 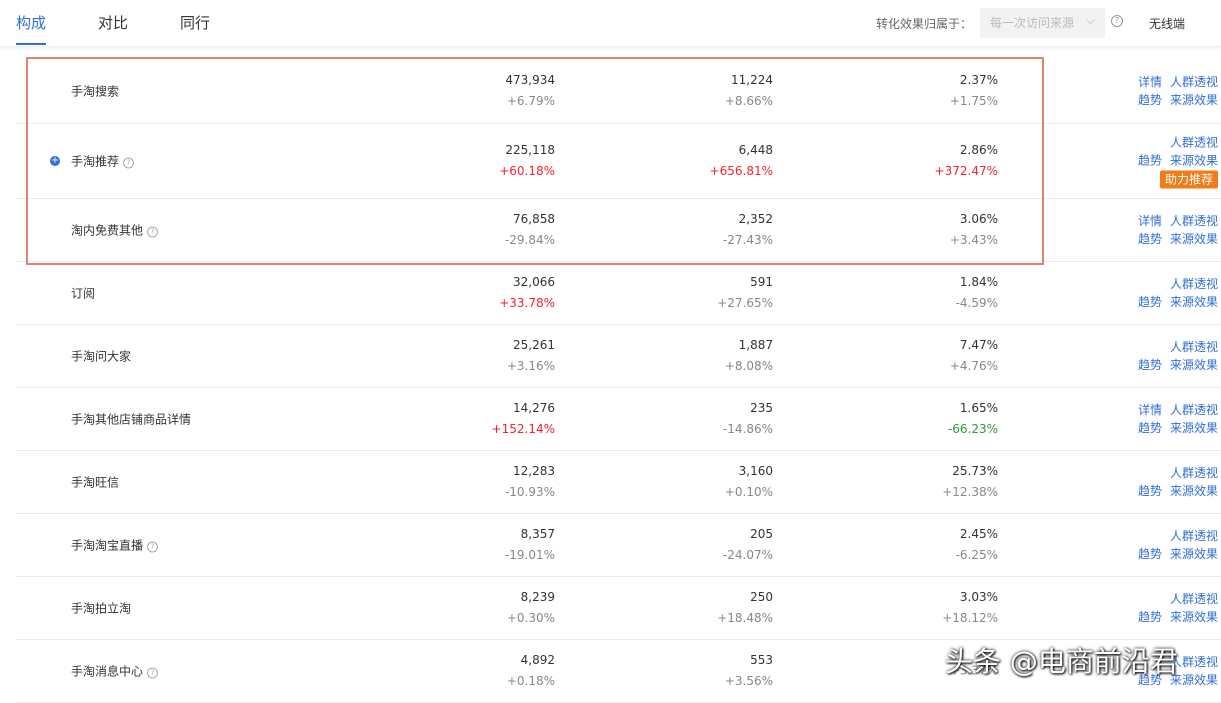 I want to click on metric-value: 205, so click(x=761, y=534).